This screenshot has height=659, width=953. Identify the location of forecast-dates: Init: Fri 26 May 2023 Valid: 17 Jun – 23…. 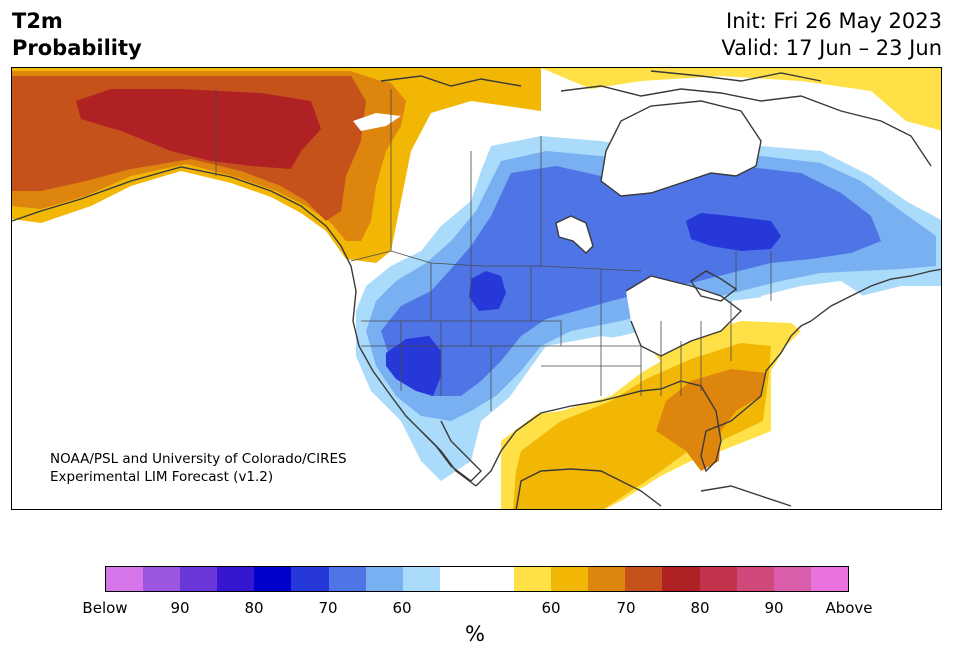
(831, 35).